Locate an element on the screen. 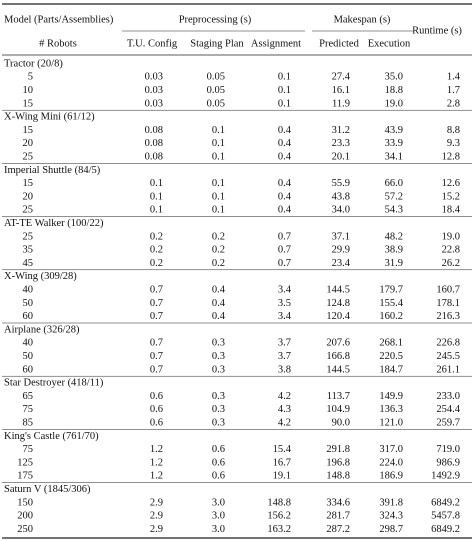 The height and width of the screenshot is (541, 474). cell-execution: 18.8 is located at coordinates (394, 90).